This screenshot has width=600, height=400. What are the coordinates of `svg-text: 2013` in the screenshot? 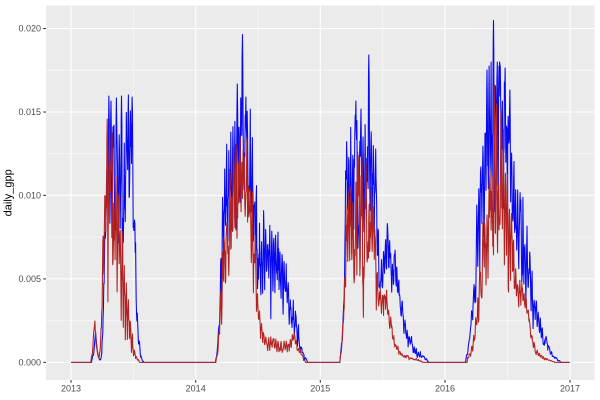 It's located at (71, 389).